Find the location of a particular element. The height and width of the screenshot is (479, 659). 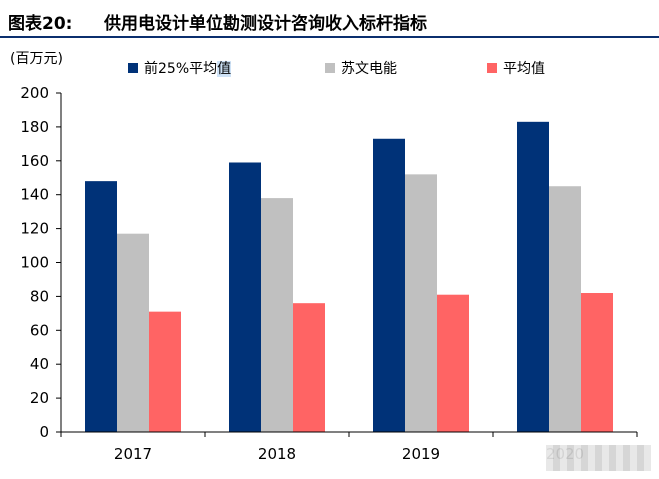

legend-label-top25-highlight: 值 is located at coordinates (224, 69).